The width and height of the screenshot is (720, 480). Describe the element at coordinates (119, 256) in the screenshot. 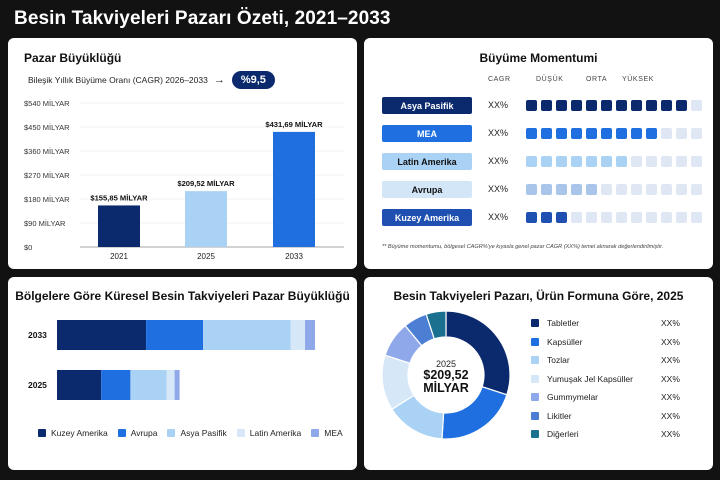

I see `bar-x-tick: 2021` at that location.